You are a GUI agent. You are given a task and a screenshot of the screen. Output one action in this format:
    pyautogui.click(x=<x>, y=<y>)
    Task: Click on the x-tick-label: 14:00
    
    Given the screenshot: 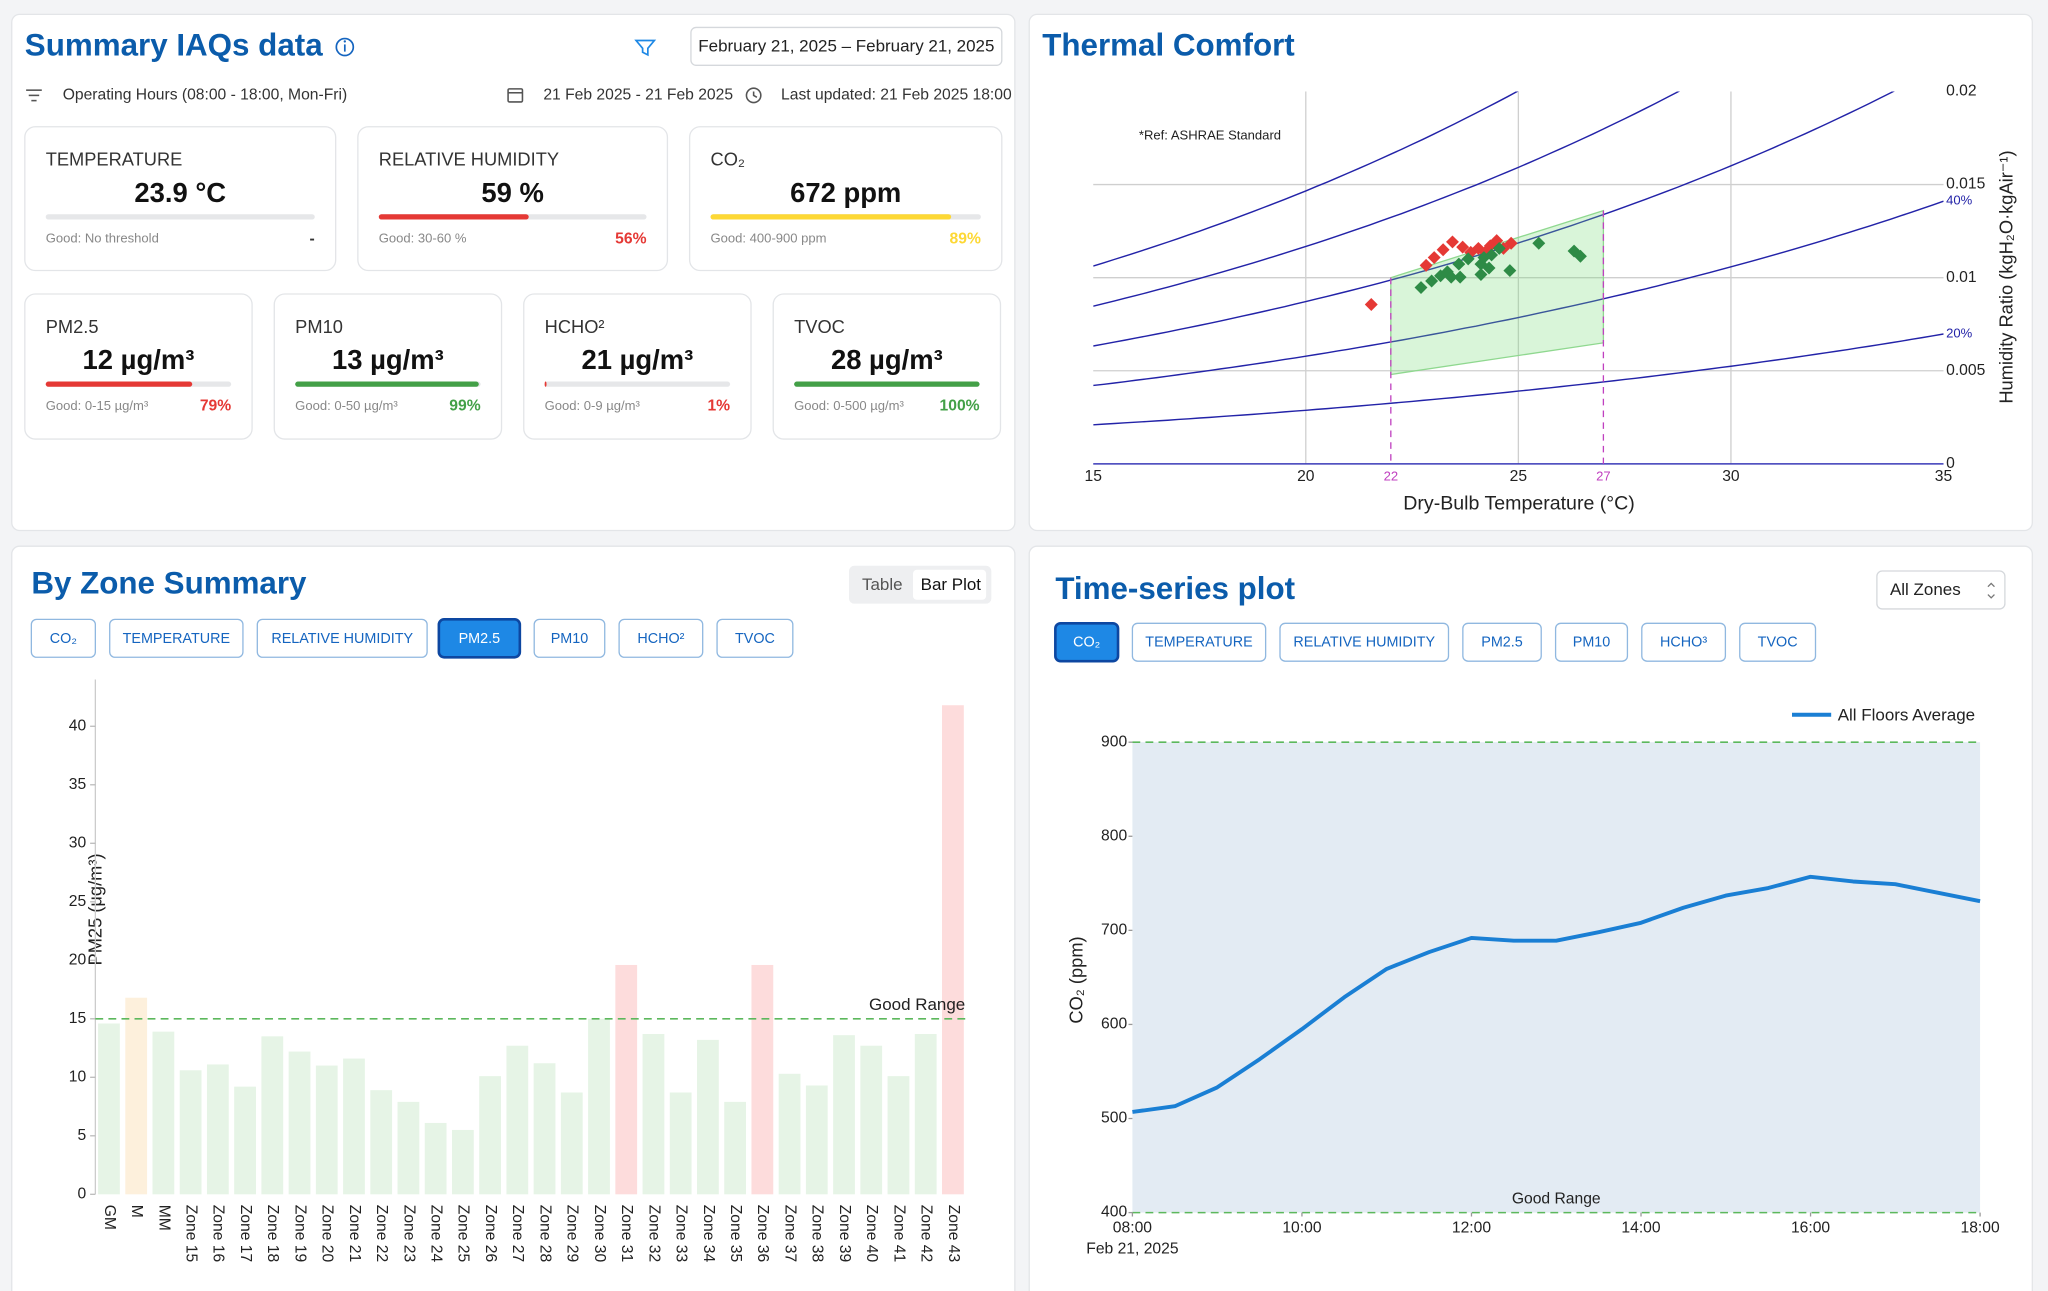 What is the action you would take?
    pyautogui.click(x=1640, y=1227)
    